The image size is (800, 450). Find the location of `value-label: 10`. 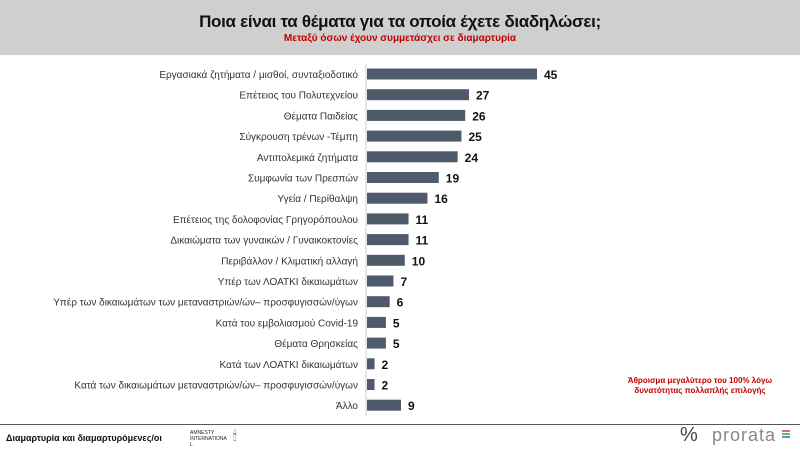

value-label: 10 is located at coordinates (419, 261).